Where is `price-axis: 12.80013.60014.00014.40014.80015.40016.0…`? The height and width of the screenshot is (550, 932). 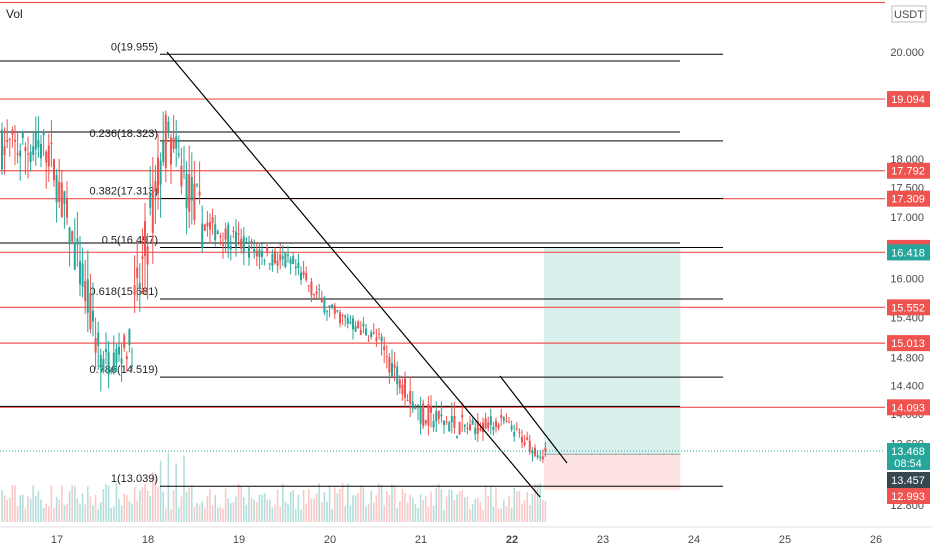
price-axis: 12.80013.60014.00014.40014.80015.40016.0… is located at coordinates (908, 275).